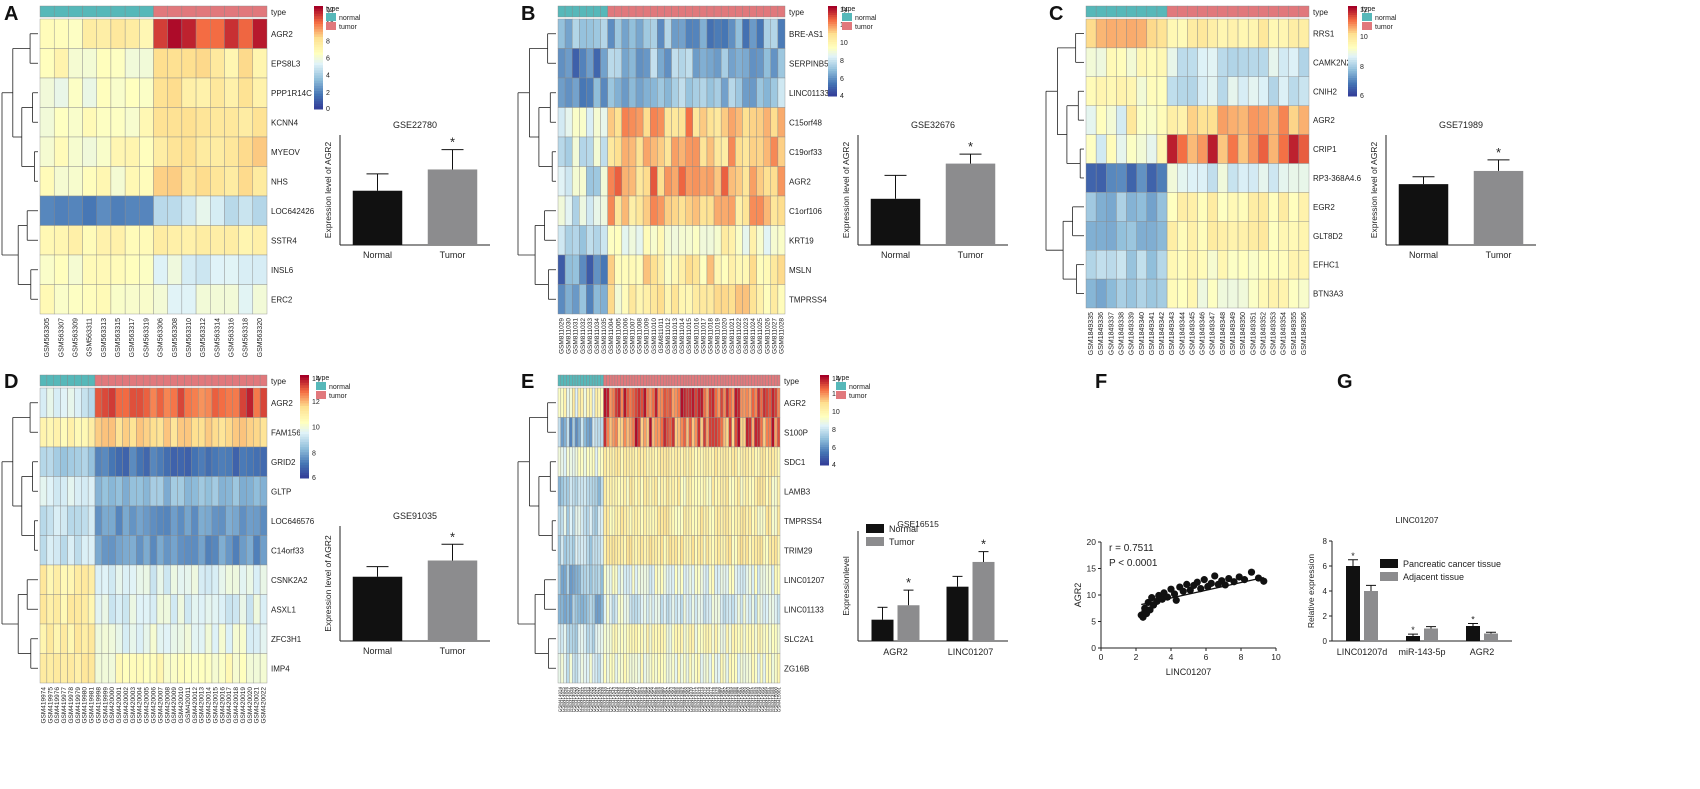 The width and height of the screenshot is (1700, 789). I want to click on scatter-point, so click(1176, 600).